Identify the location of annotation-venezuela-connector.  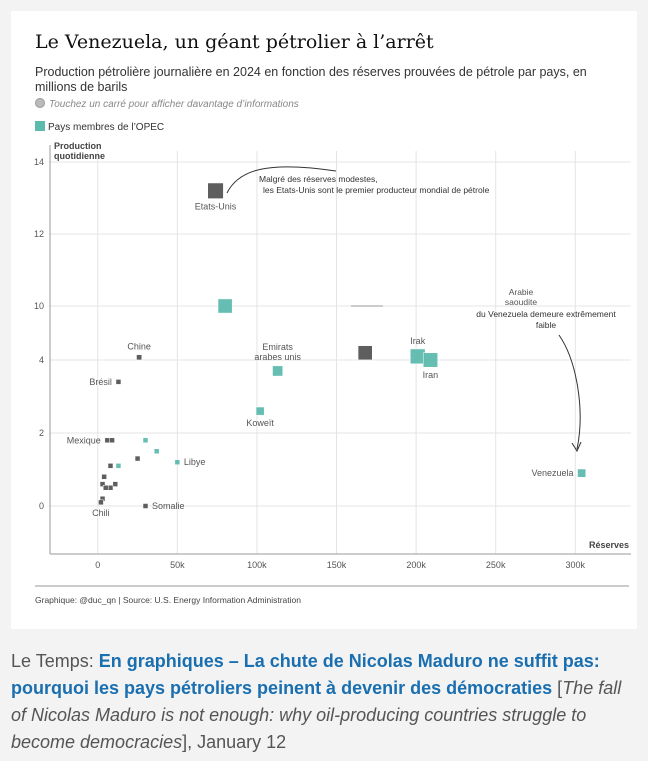
(569, 392).